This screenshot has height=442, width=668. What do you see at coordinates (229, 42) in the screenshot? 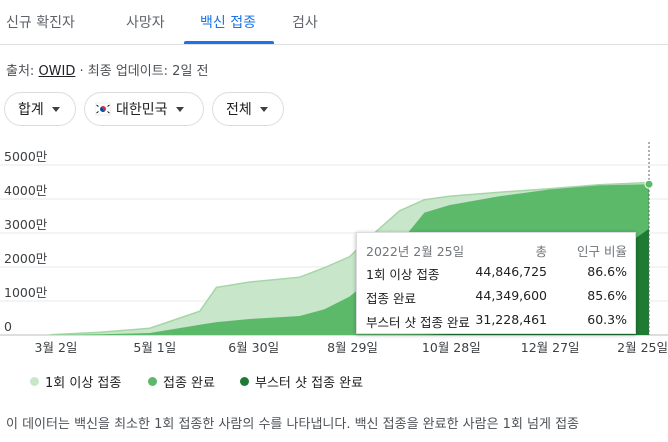
I see `active-tab-indicator` at bounding box center [229, 42].